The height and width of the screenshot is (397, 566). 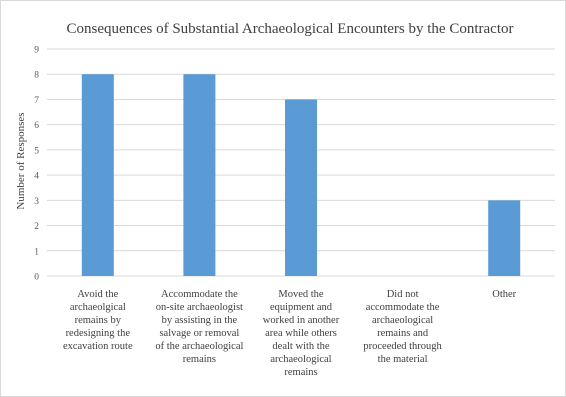 What do you see at coordinates (301, 320) in the screenshot?
I see `x-category-label-line: worked in another` at bounding box center [301, 320].